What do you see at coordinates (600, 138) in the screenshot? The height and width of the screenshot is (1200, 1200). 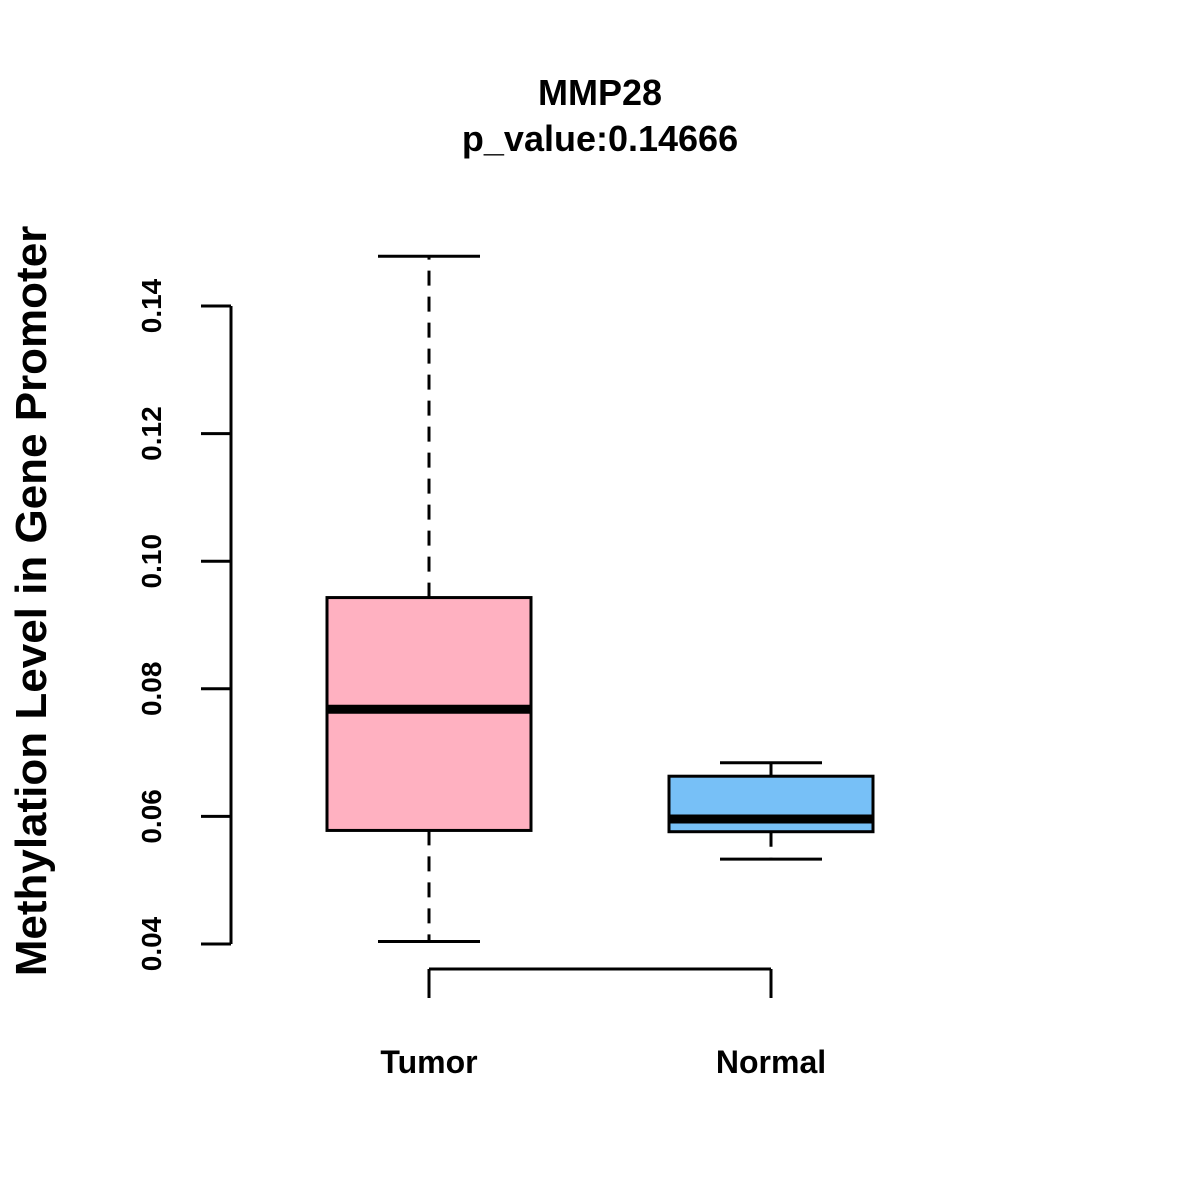 I see `chart-subtitle: p_value:0.14666` at bounding box center [600, 138].